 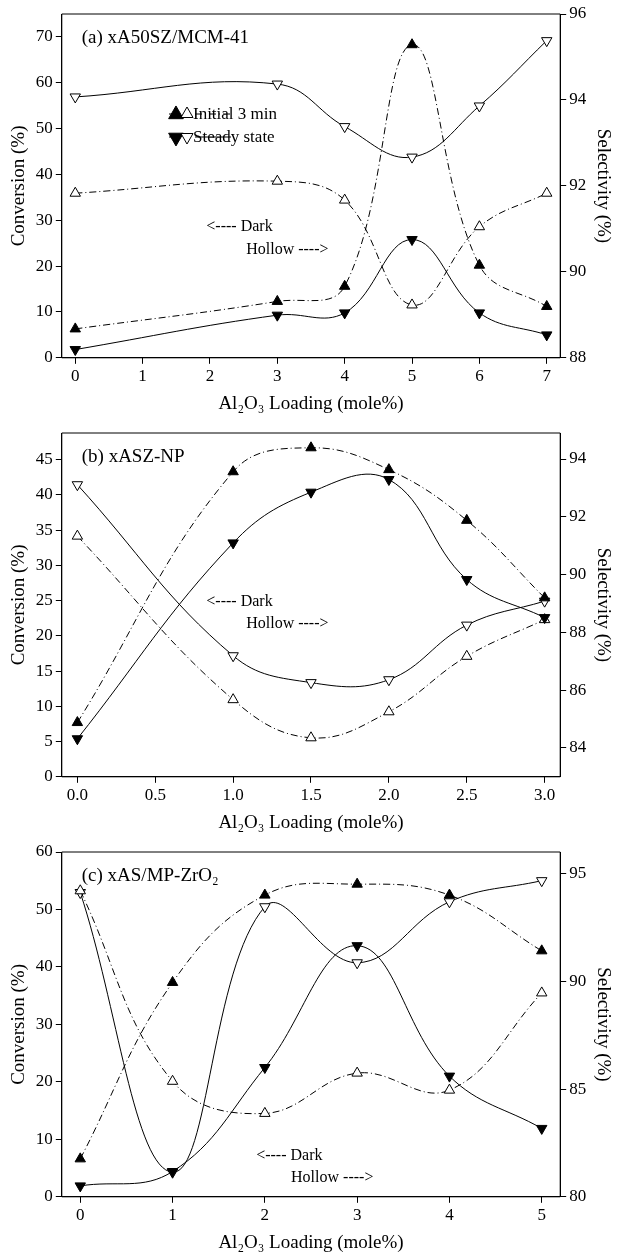 What do you see at coordinates (48, 741) in the screenshot?
I see `y-tick-label: 5` at bounding box center [48, 741].